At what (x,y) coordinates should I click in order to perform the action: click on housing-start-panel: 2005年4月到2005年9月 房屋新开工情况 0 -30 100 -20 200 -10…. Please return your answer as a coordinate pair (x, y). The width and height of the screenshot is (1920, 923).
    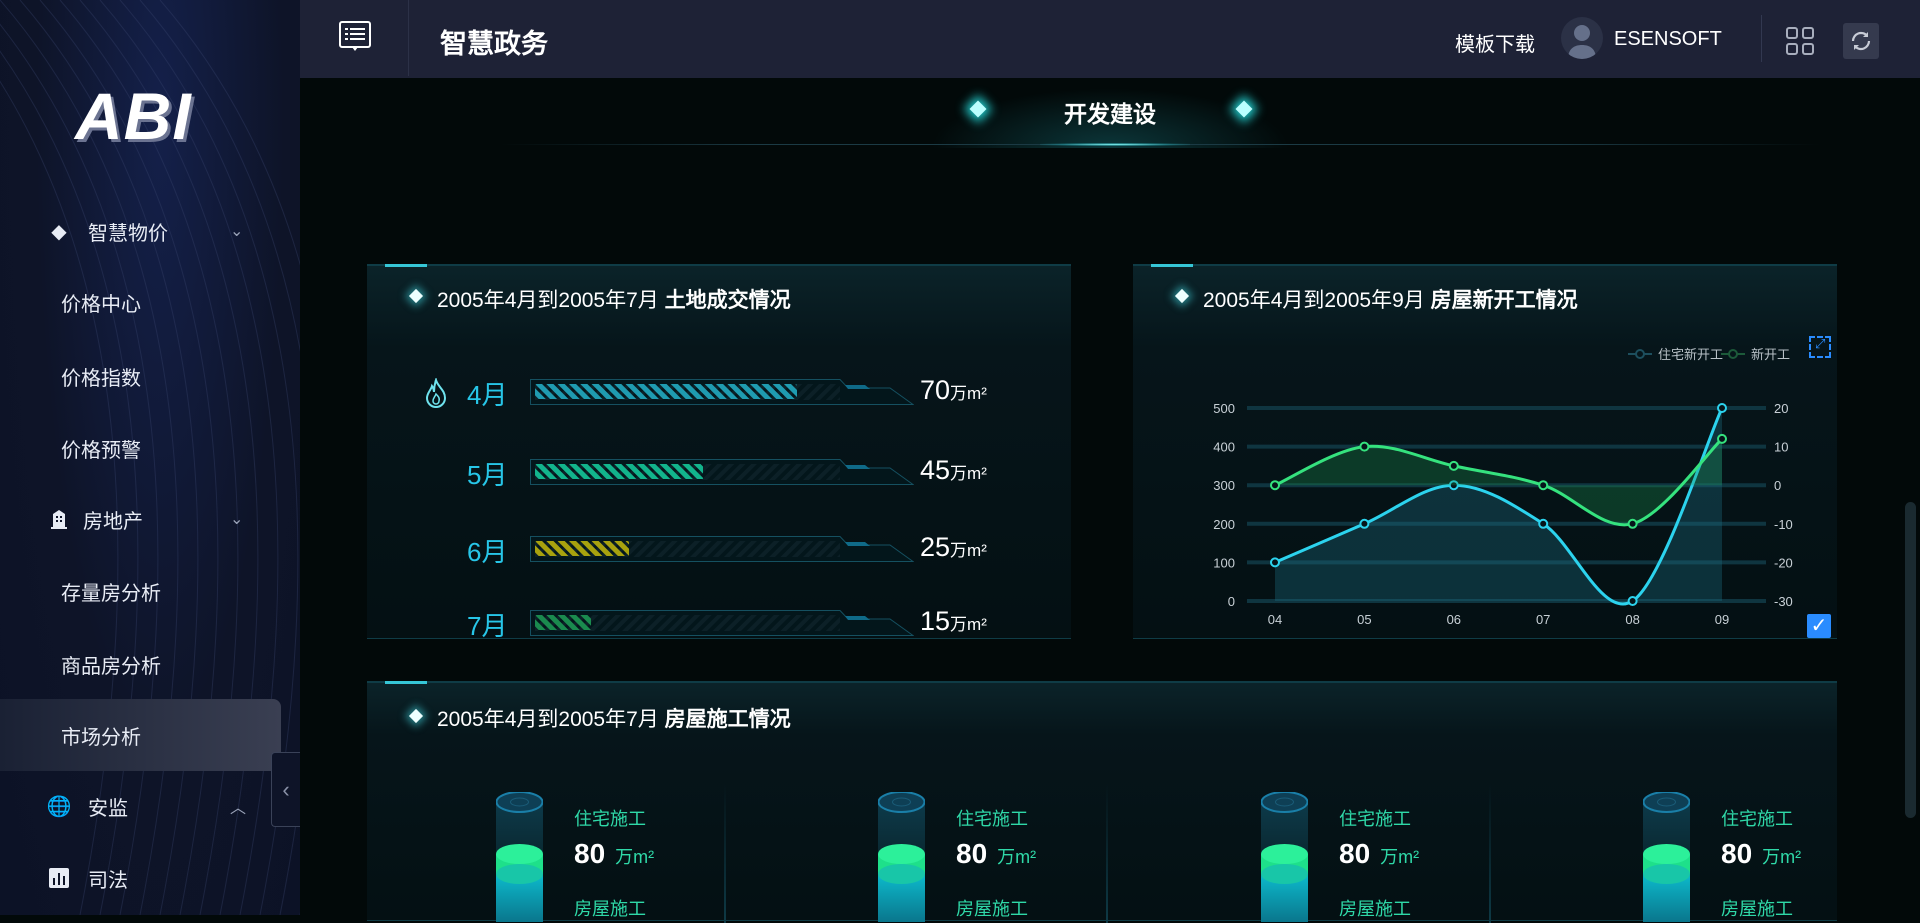
    Looking at the image, I should click on (1485, 451).